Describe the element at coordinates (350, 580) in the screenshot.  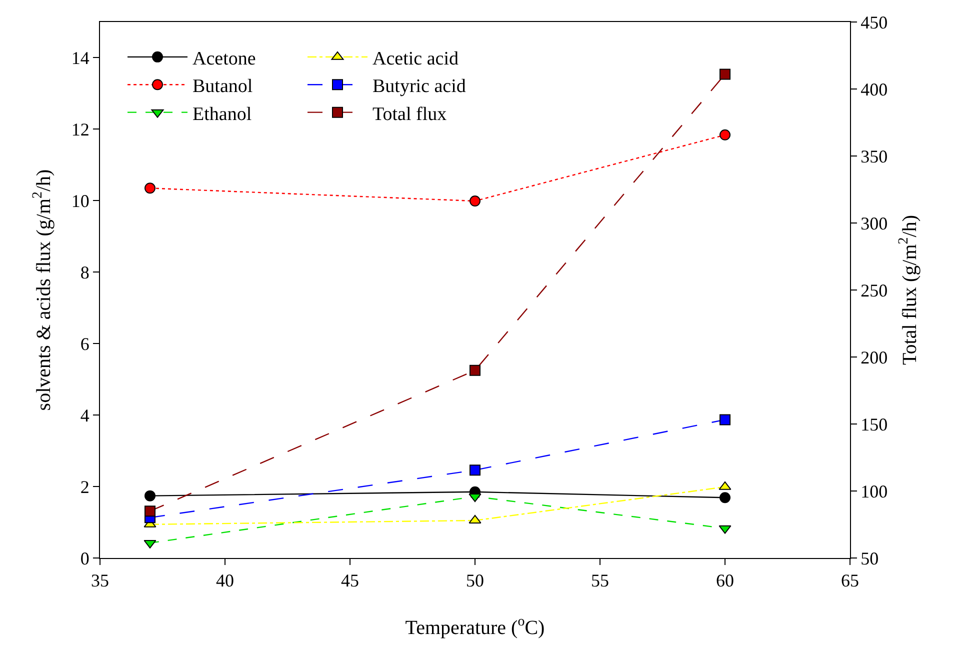
I see `x-tick-label: 45` at that location.